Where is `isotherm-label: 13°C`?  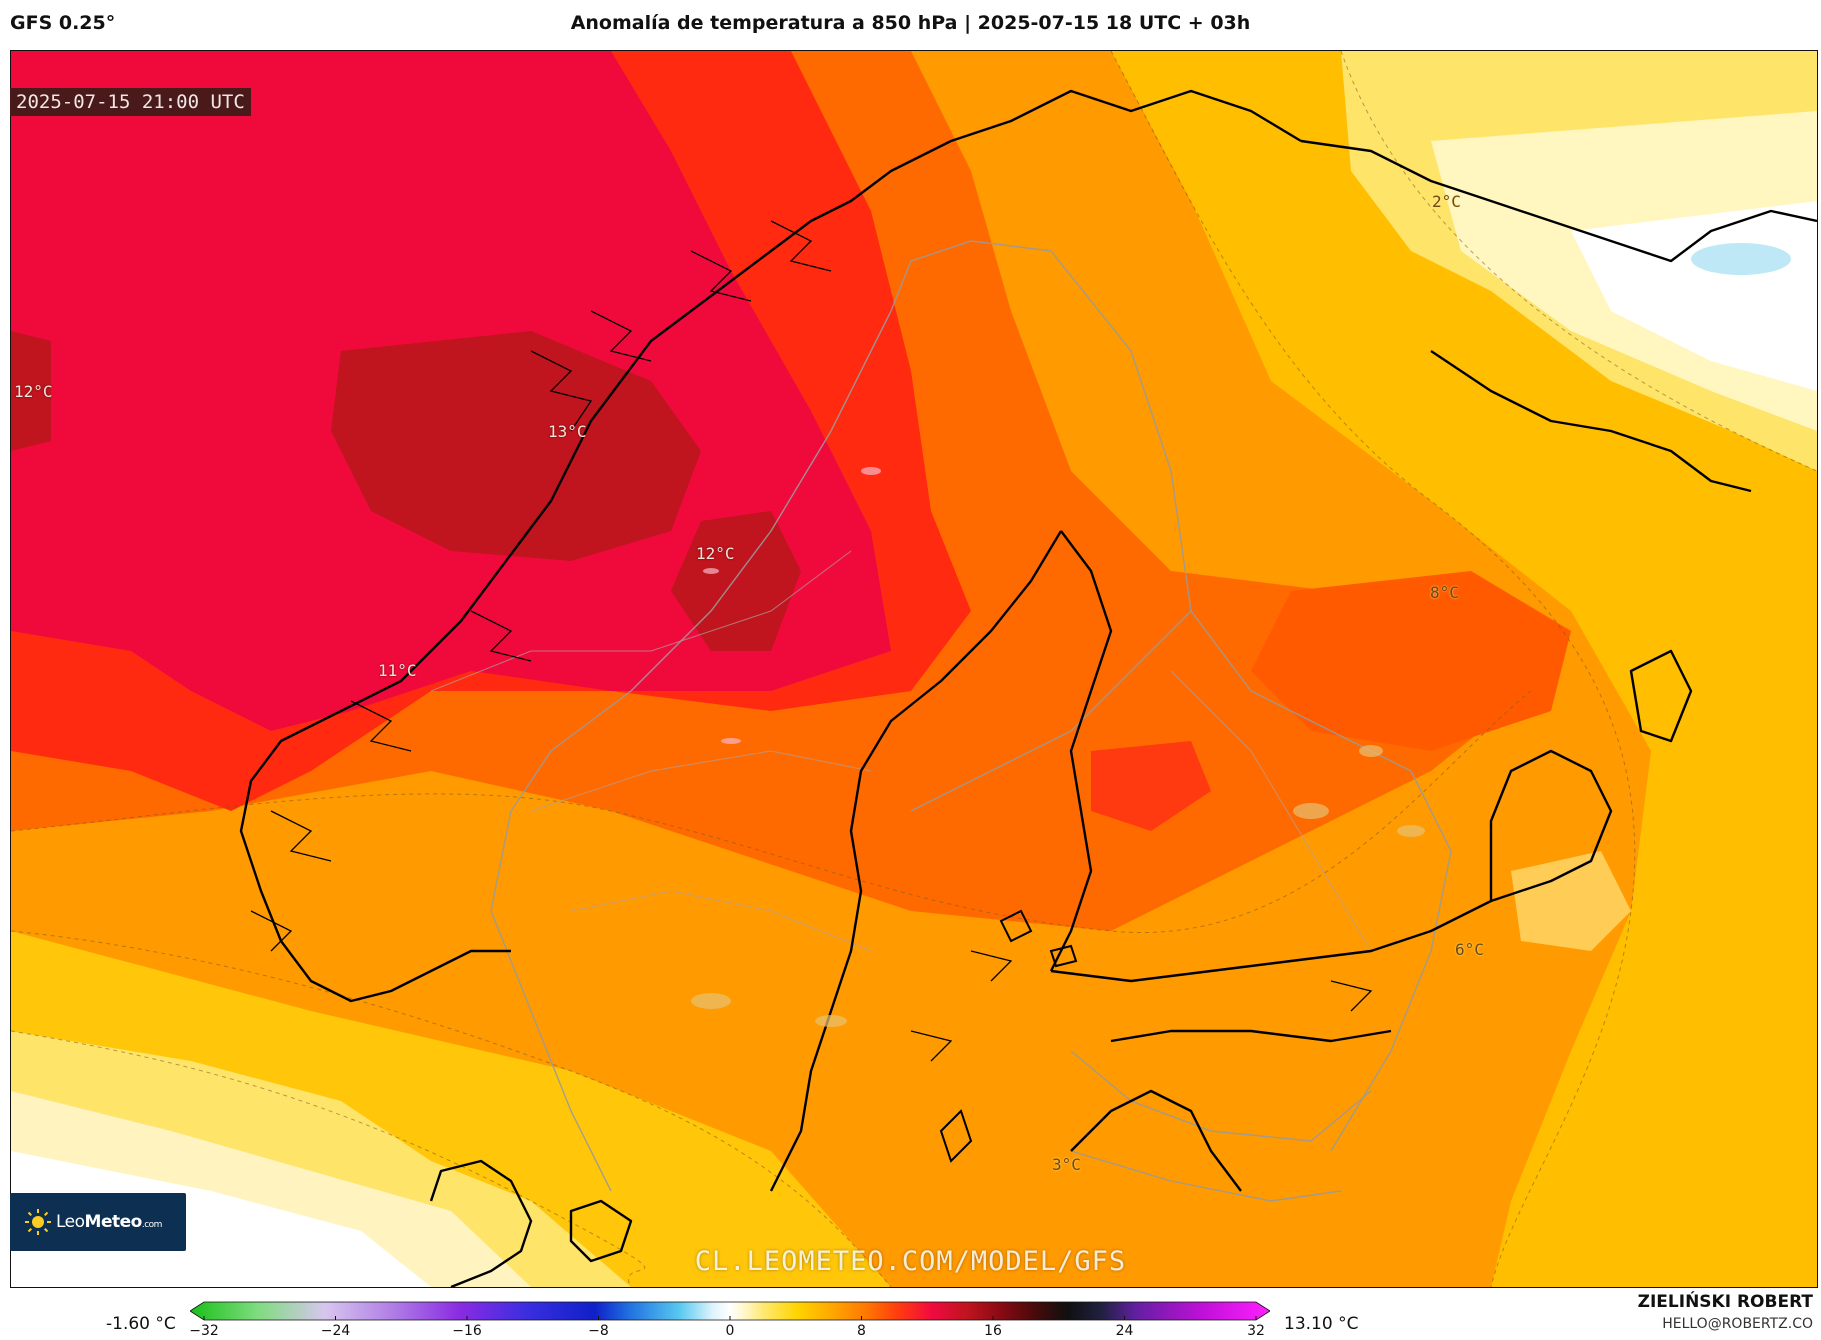
isotherm-label: 13°C is located at coordinates (567, 431).